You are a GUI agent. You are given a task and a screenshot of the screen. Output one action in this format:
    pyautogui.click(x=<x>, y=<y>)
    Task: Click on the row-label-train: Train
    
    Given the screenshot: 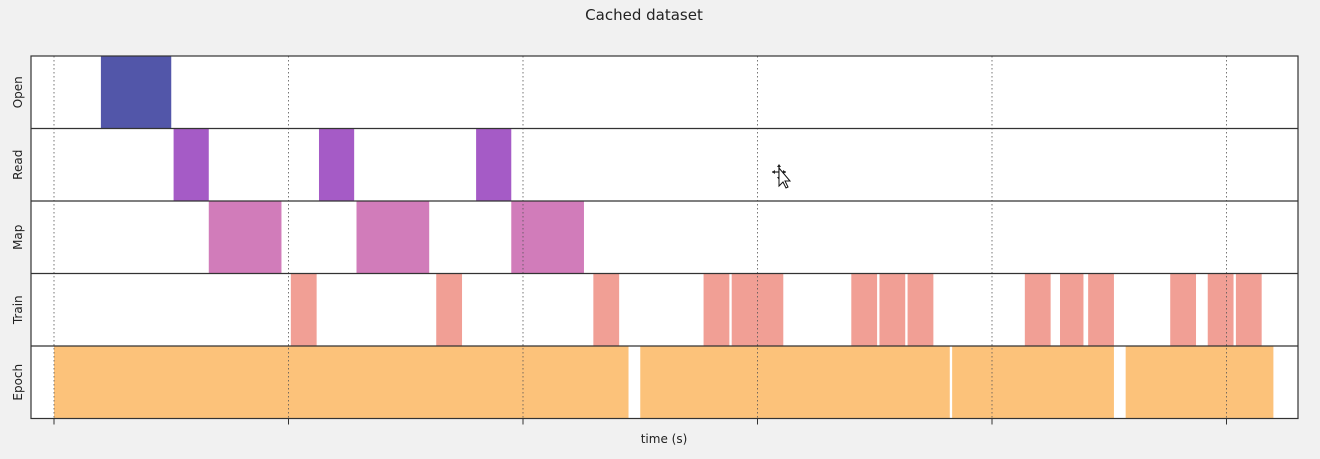 What is the action you would take?
    pyautogui.click(x=18, y=310)
    